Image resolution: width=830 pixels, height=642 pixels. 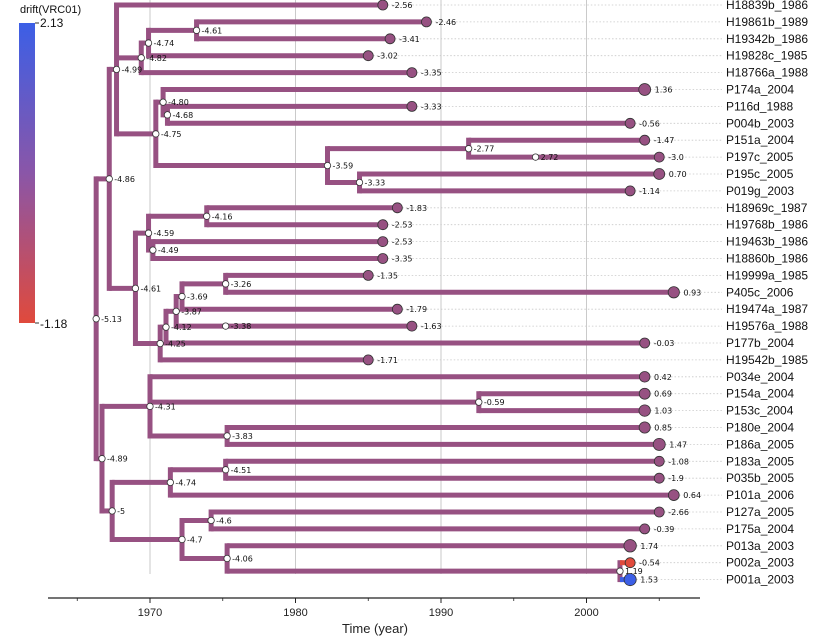 What do you see at coordinates (431, 73) in the screenshot?
I see `node-label-h18766a-1988: -3.35` at bounding box center [431, 73].